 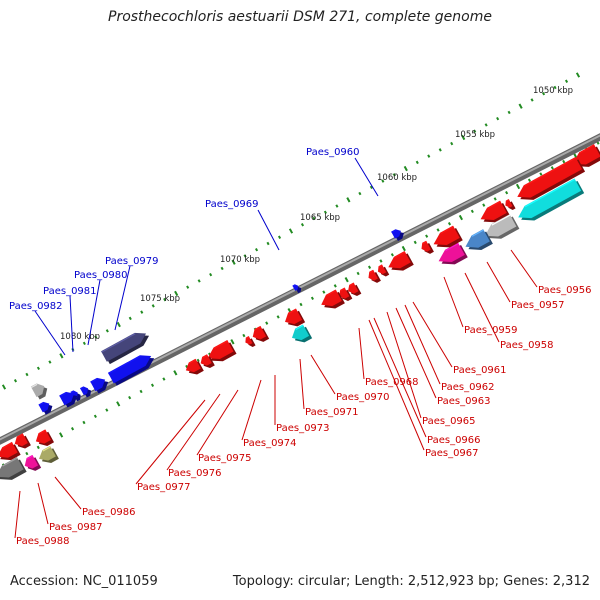 What do you see at coordinates (42, 518) in the screenshot?
I see `gene-label: Paes_0988` at bounding box center [42, 518].